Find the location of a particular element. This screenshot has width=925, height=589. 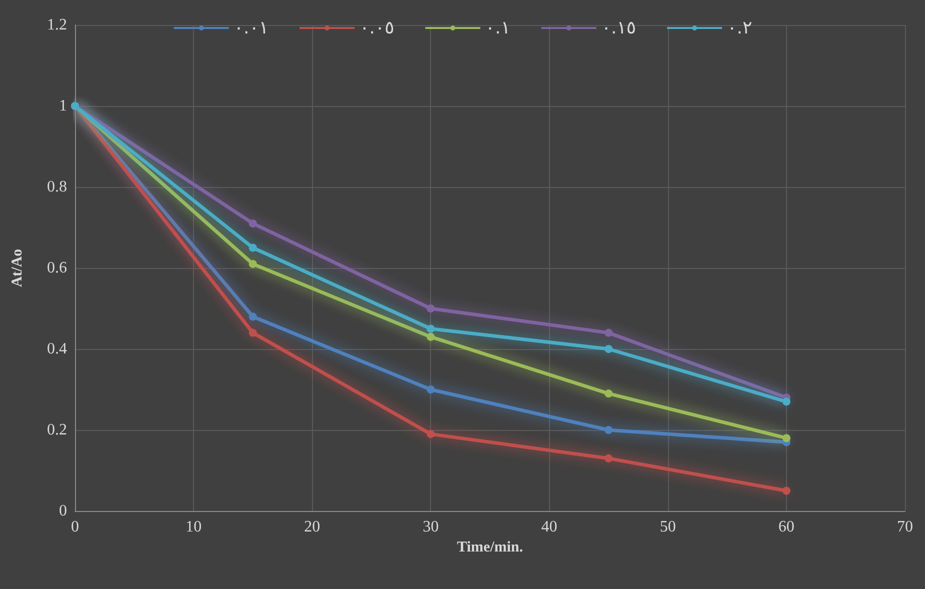

legend-label: ٠.١٥ is located at coordinates (618, 28).